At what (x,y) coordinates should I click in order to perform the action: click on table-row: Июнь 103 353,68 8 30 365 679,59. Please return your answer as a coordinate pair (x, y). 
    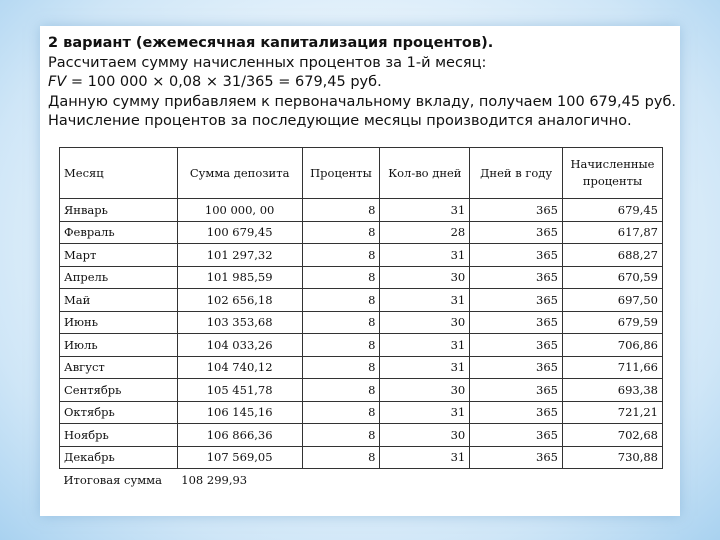
    Looking at the image, I should click on (361, 322).